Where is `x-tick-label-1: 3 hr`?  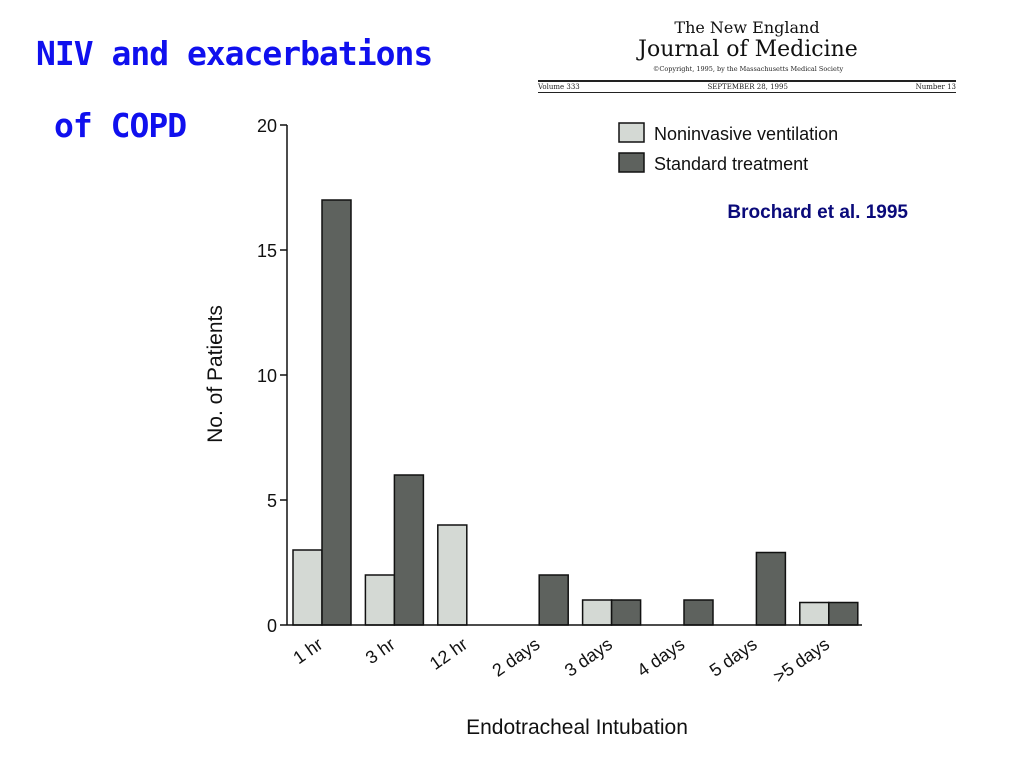
x-tick-label-1: 3 hr is located at coordinates (380, 651).